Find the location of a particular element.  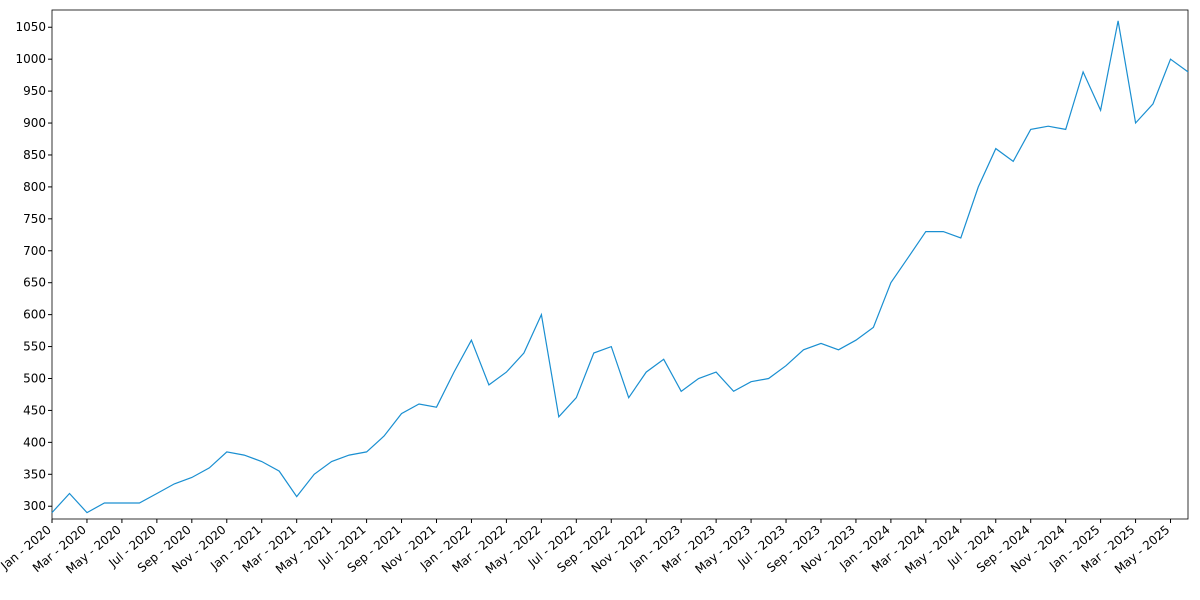

y-tick-label: 1050 is located at coordinates (30, 27).